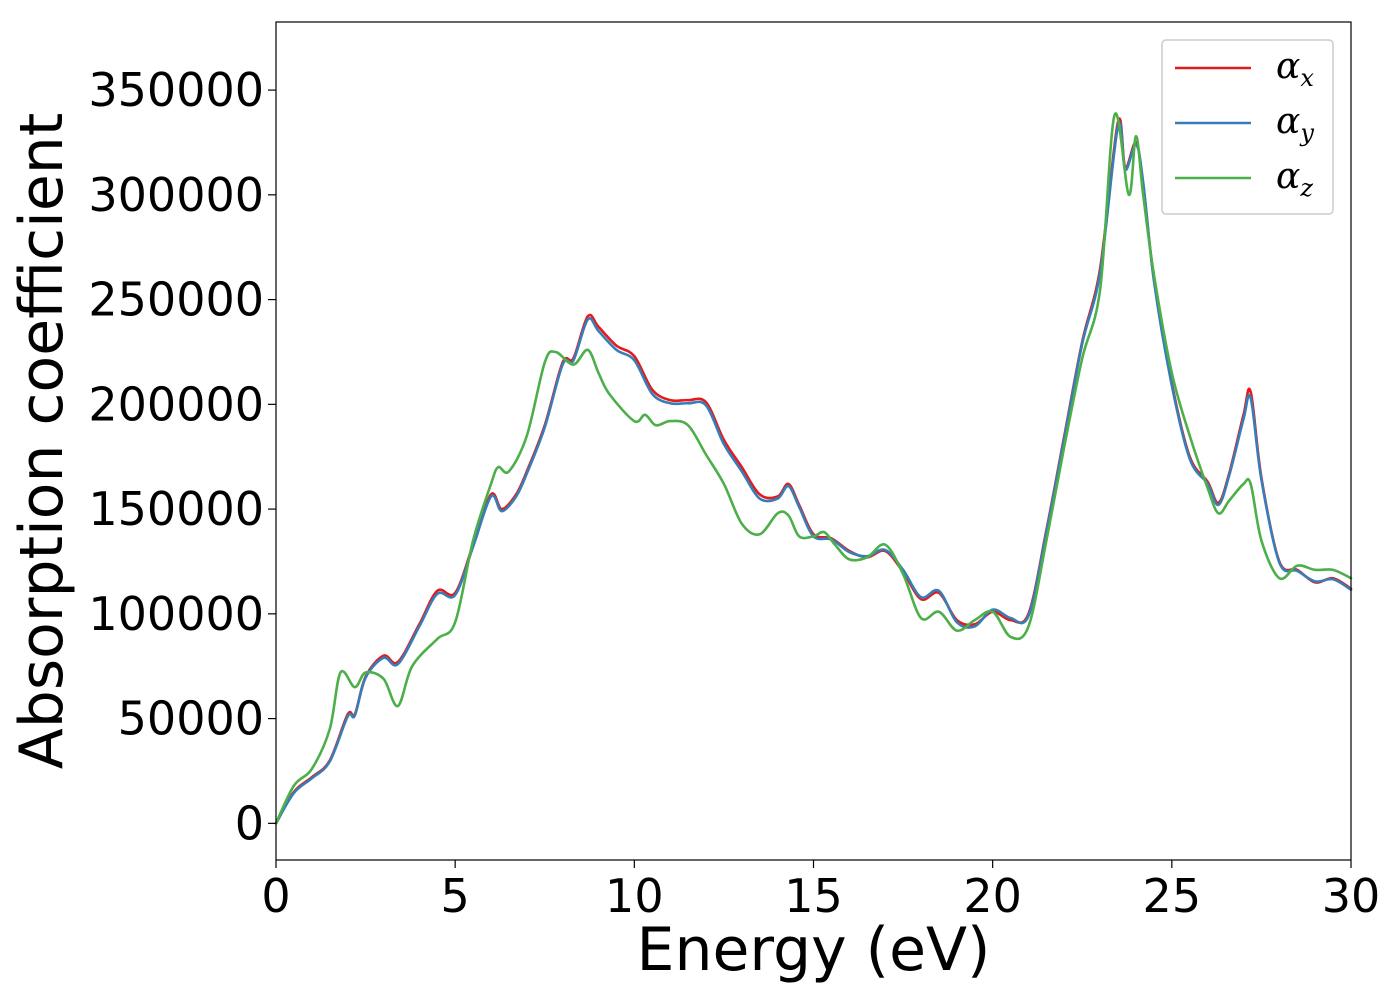 This screenshot has height=1000, width=1400. What do you see at coordinates (1172, 896) in the screenshot?
I see `x-tick-label: 25` at bounding box center [1172, 896].